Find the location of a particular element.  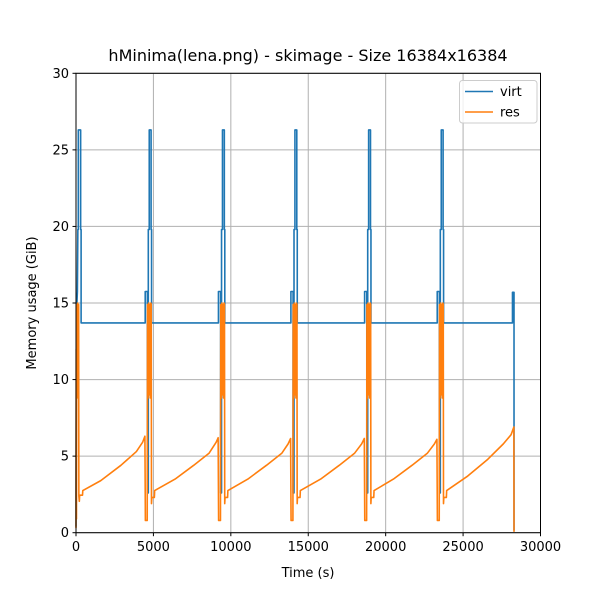

legend-box is located at coordinates (498, 102).